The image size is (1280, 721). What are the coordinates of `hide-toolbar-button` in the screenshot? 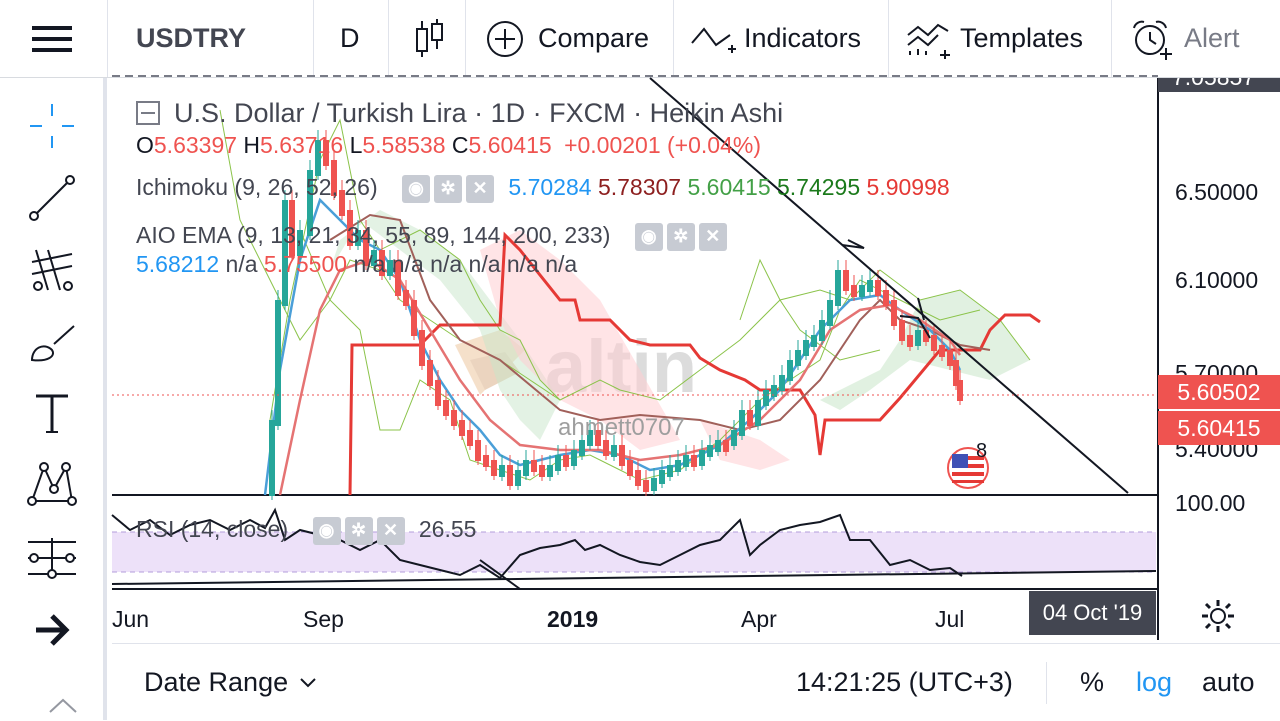 It's located at (52, 630).